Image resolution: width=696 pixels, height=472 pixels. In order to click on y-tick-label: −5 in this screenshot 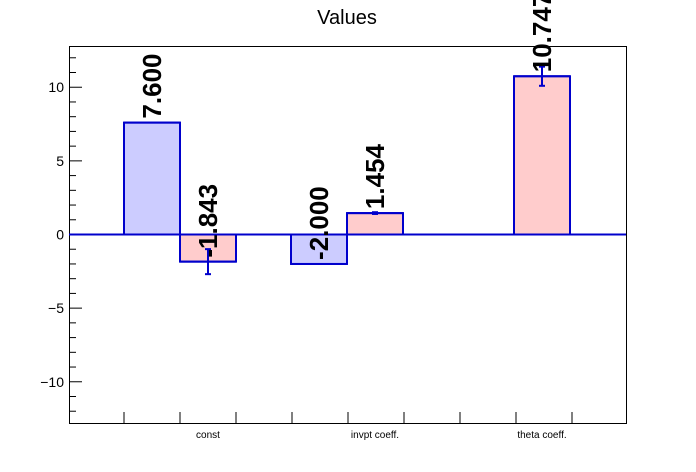, I will do `click(56, 308)`.